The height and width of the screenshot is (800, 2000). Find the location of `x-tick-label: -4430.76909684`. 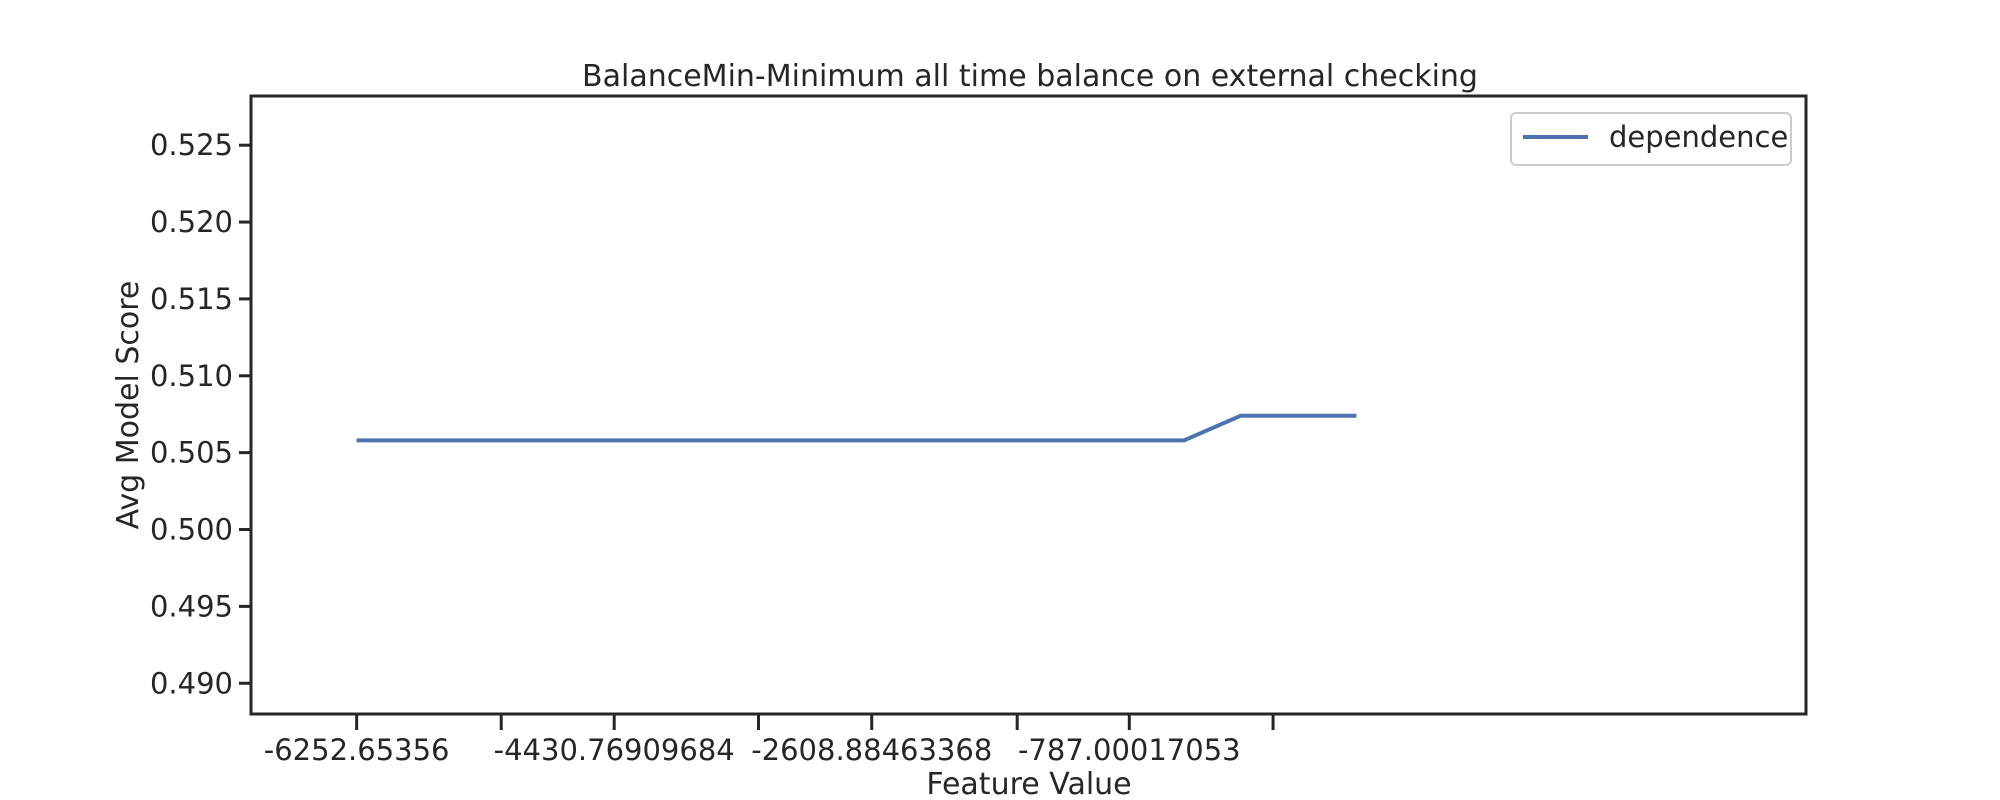

x-tick-label: -4430.76909684 is located at coordinates (614, 750).